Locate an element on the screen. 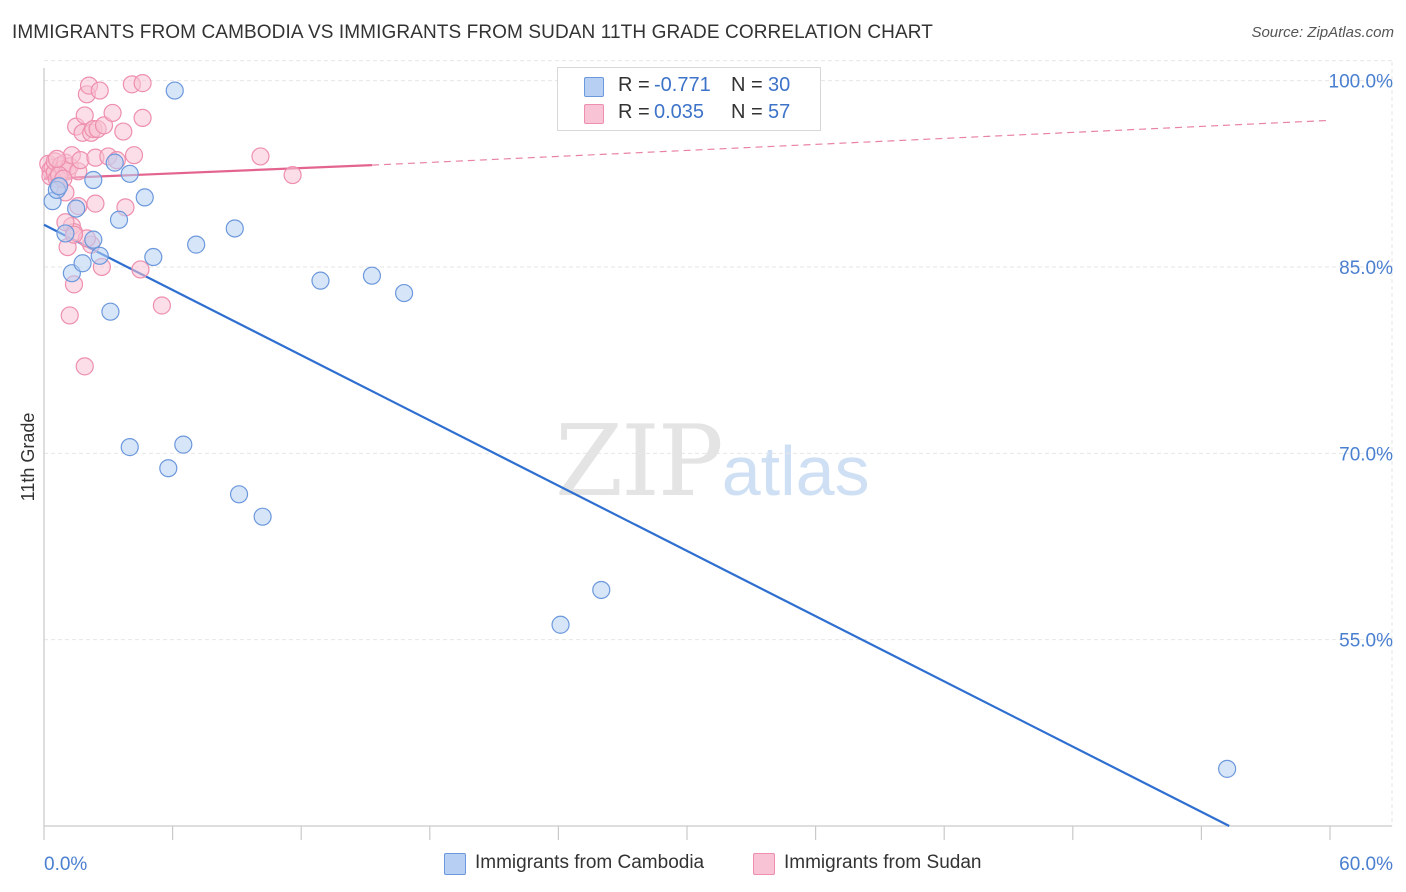 The width and height of the screenshot is (1406, 892). cambodia-legend-label: Immigrants from Cambodia is located at coordinates (590, 862).